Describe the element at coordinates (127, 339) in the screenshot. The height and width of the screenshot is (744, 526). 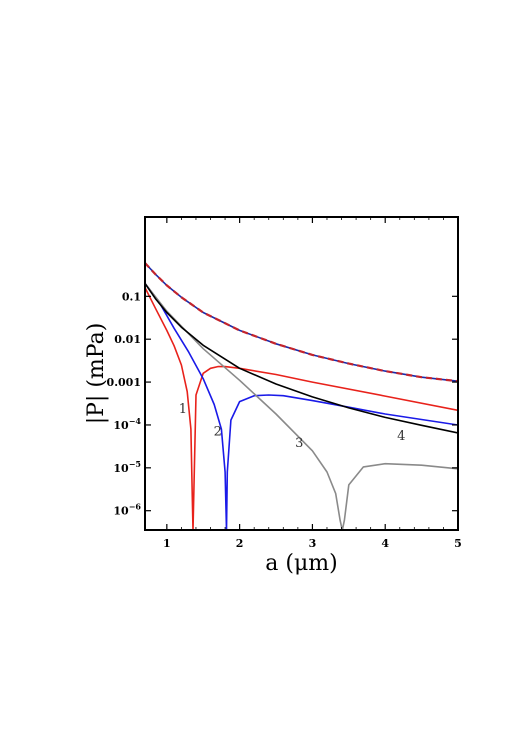
I see `y-tick-label: 0.01` at that location.